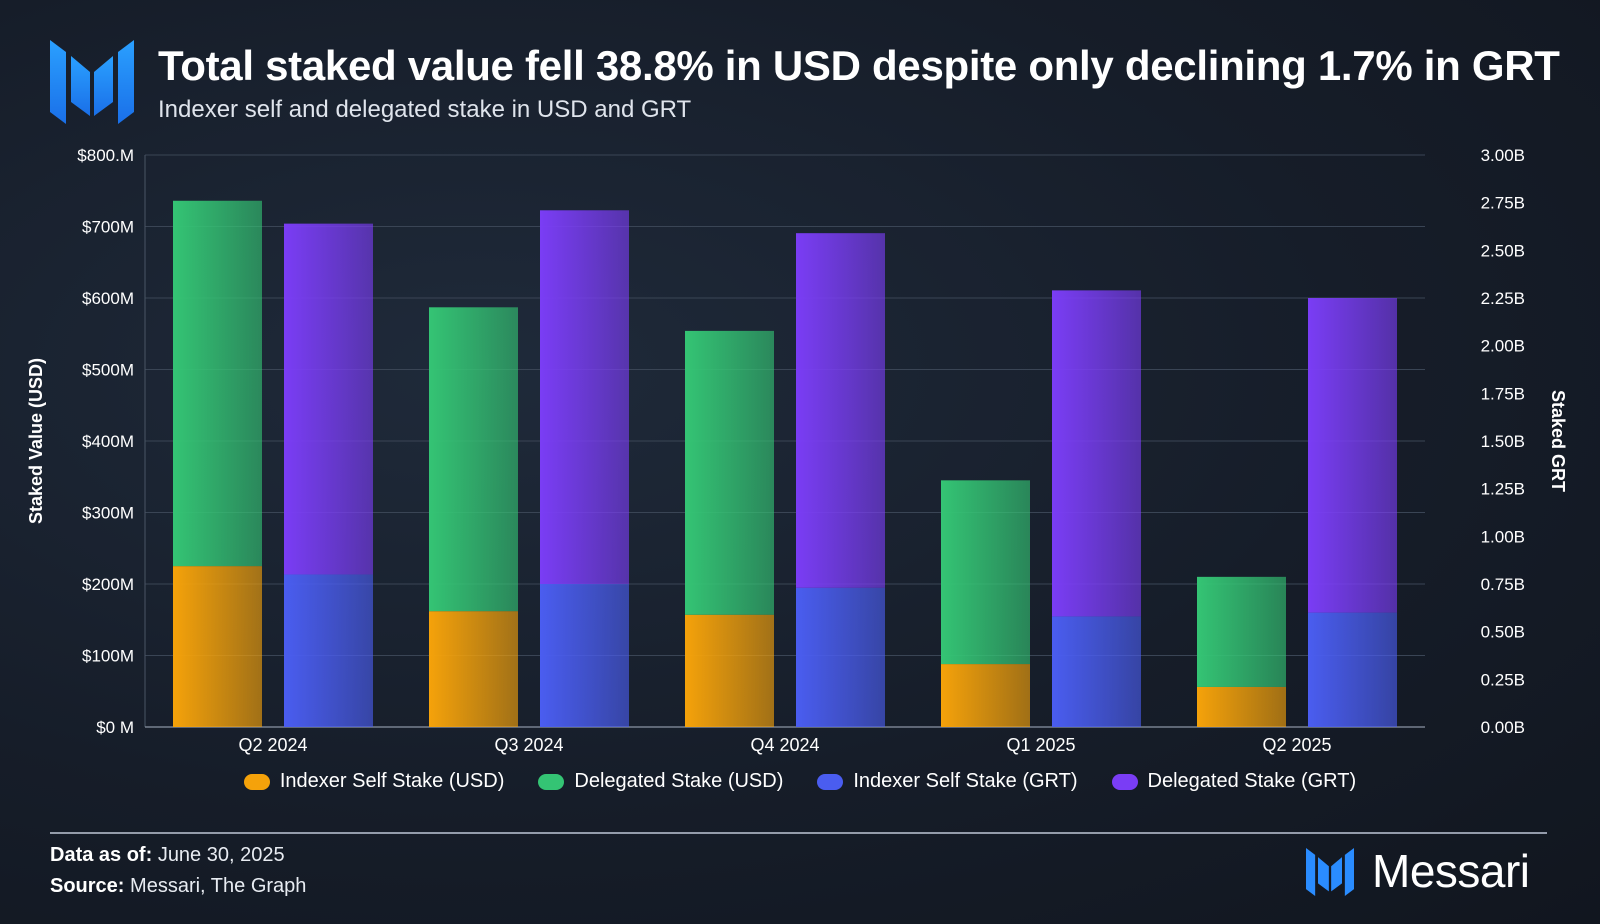 The image size is (1600, 924). What do you see at coordinates (528, 745) in the screenshot?
I see `x-axis-tick-label: Q3 2024` at bounding box center [528, 745].